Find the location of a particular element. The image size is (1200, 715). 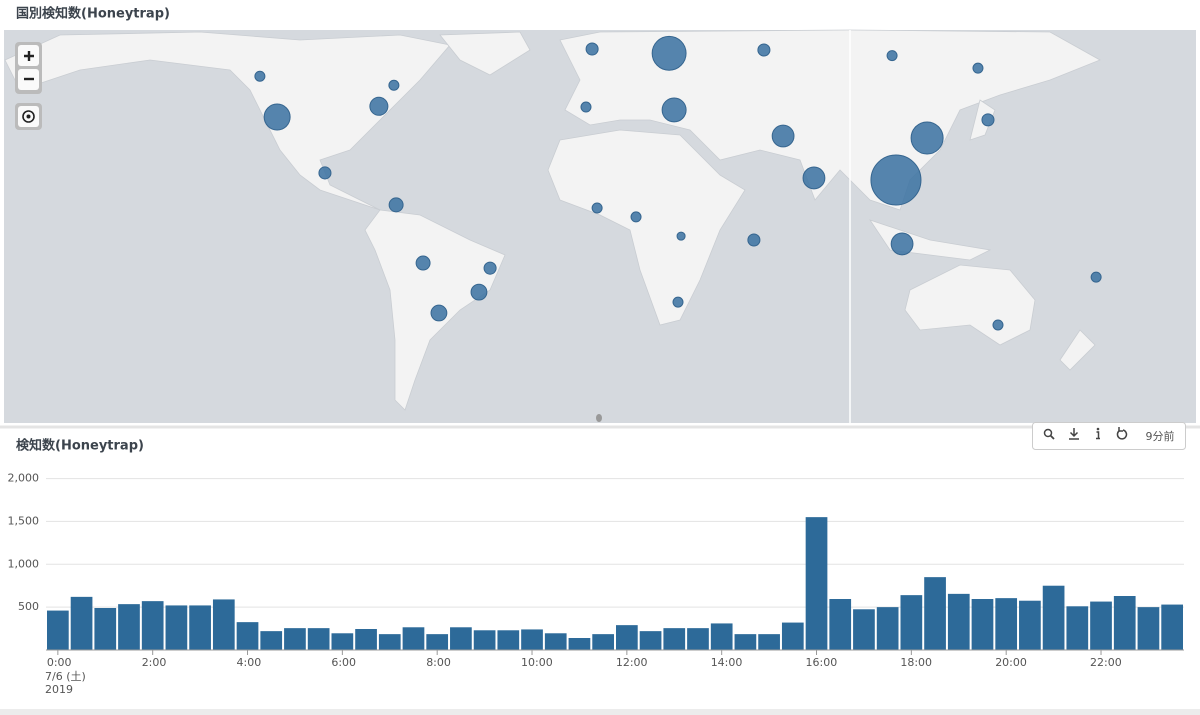

x-tick-label: 20:00 is located at coordinates (1011, 662).